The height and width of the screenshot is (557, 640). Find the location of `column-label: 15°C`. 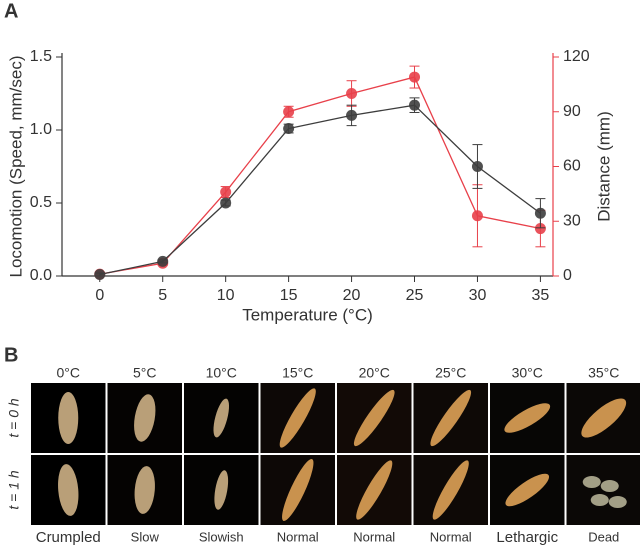

column-label: 15°C is located at coordinates (297, 373).